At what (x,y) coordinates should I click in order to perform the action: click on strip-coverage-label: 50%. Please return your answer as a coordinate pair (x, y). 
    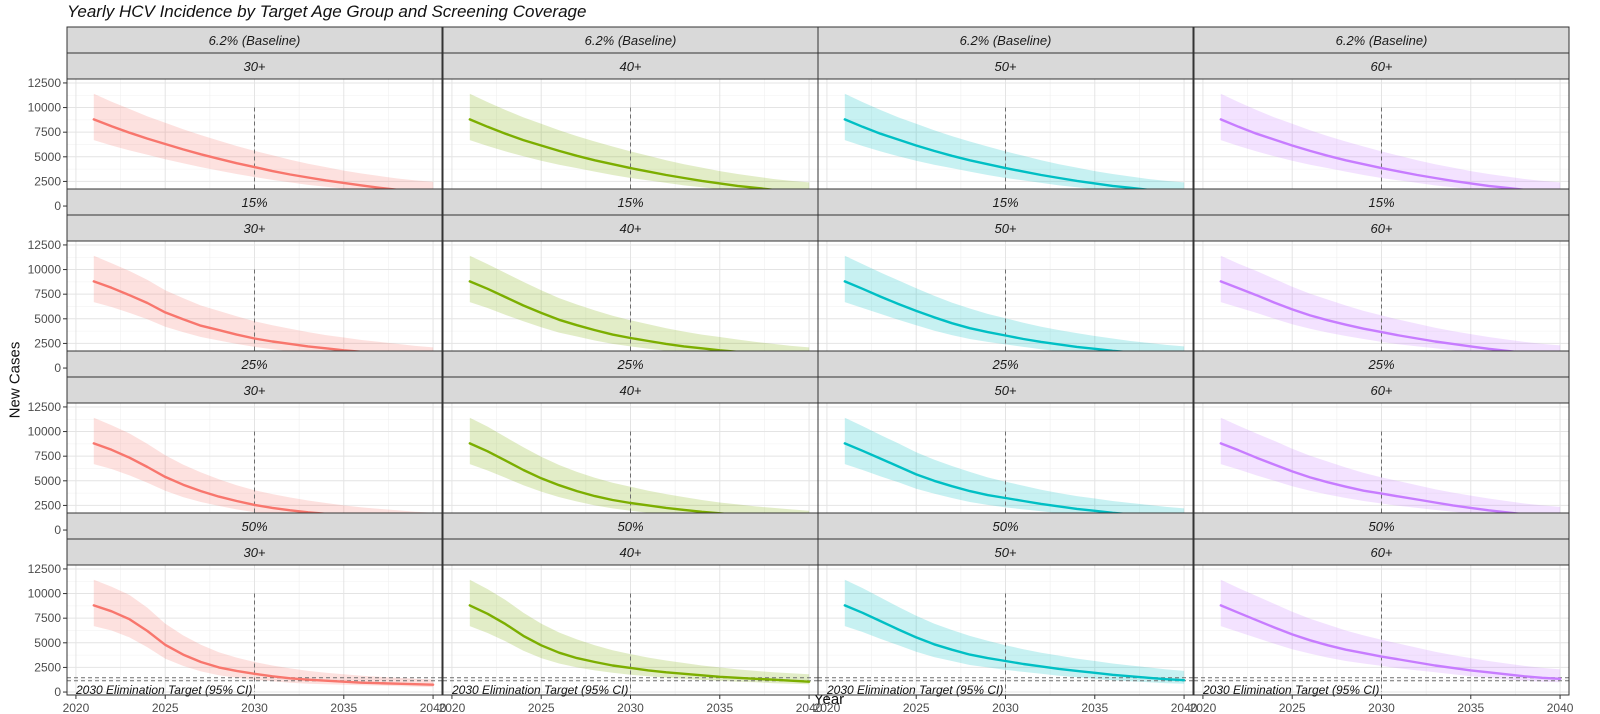
    Looking at the image, I should click on (1381, 526).